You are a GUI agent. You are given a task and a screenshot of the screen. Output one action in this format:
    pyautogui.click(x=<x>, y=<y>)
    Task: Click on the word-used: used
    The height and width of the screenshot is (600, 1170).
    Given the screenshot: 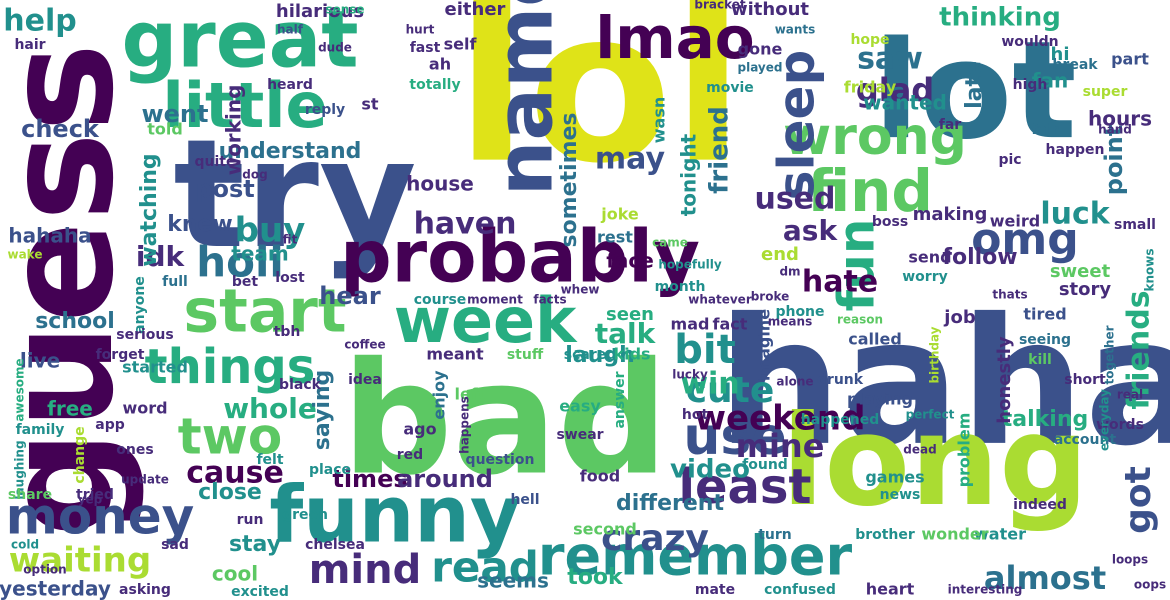 What is the action you would take?
    pyautogui.click(x=794, y=199)
    